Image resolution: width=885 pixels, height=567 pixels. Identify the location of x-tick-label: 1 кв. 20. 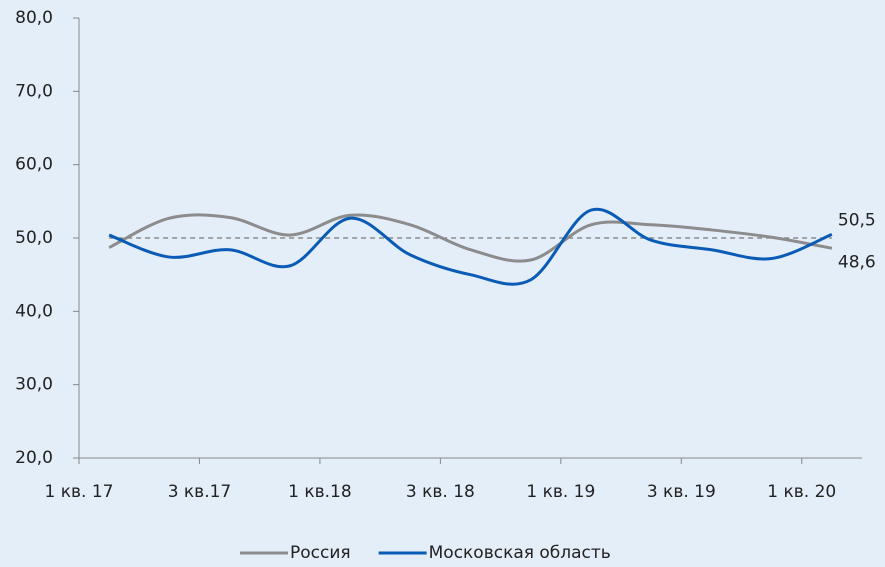
(801, 492).